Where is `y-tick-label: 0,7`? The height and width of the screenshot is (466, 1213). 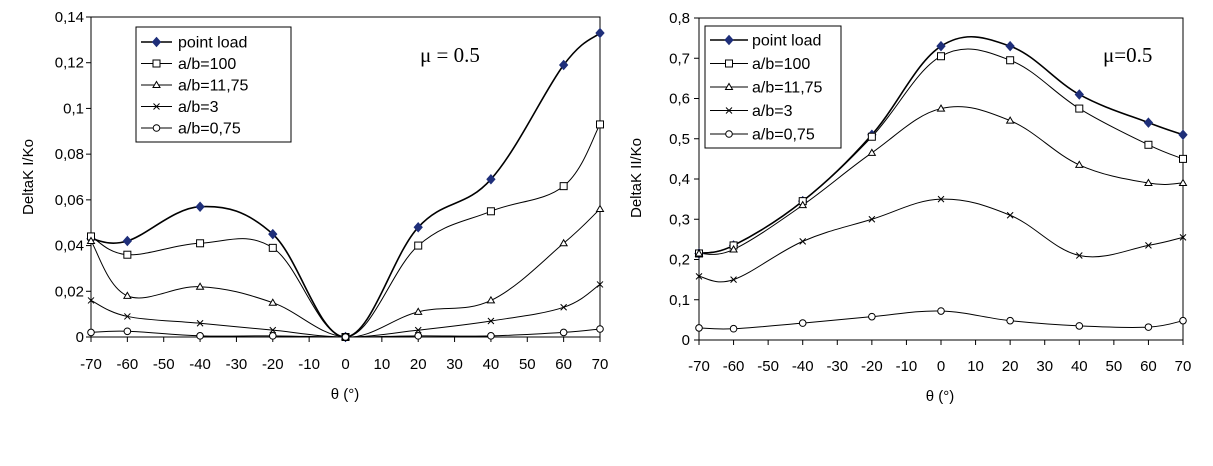 y-tick-label: 0,7 is located at coordinates (679, 58).